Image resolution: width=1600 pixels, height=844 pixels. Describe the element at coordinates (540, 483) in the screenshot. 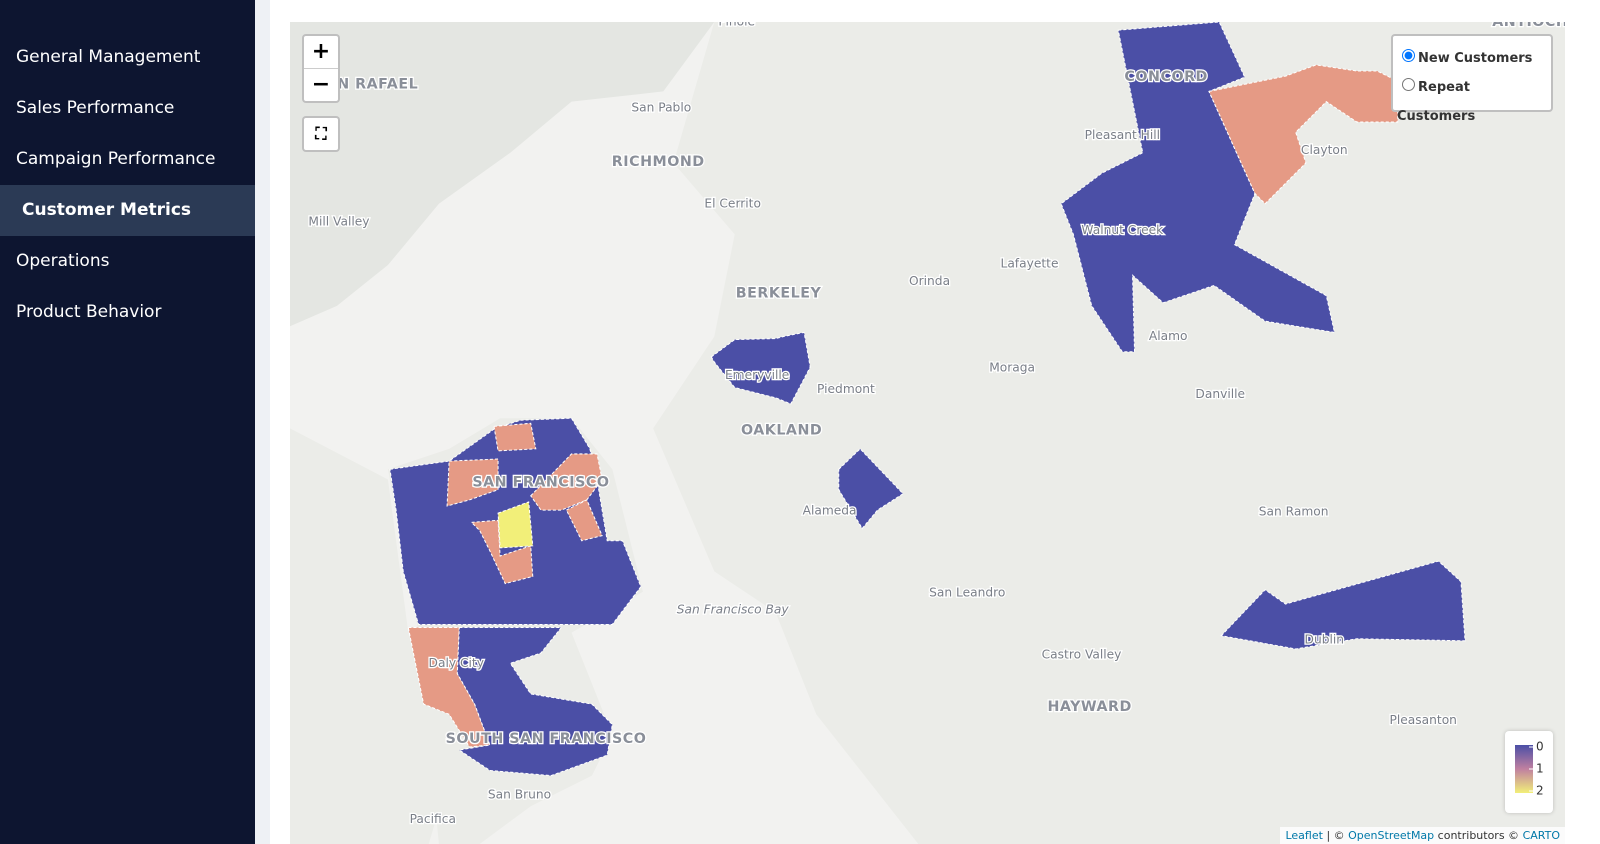

I see `place-label: SAN FRANCISCO` at that location.